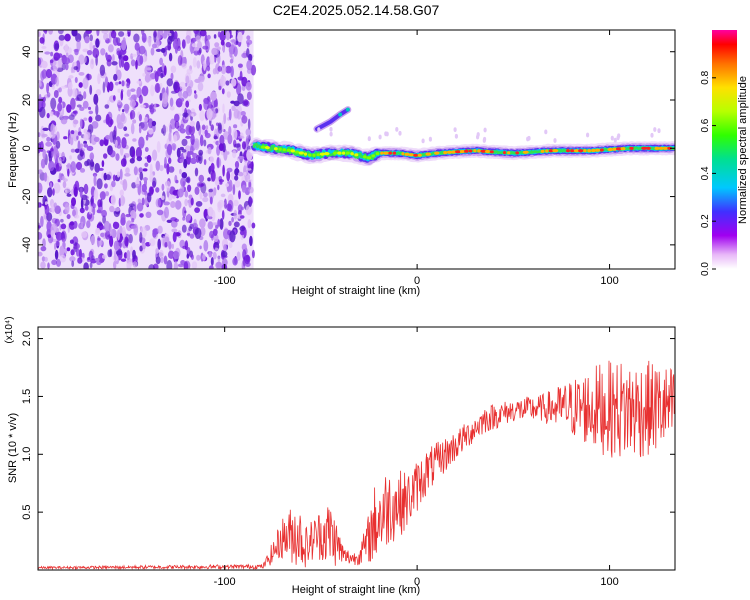 The height and width of the screenshot is (600, 750). What do you see at coordinates (27, 245) in the screenshot?
I see `spectrogram-y-tick-label: -40` at bounding box center [27, 245].